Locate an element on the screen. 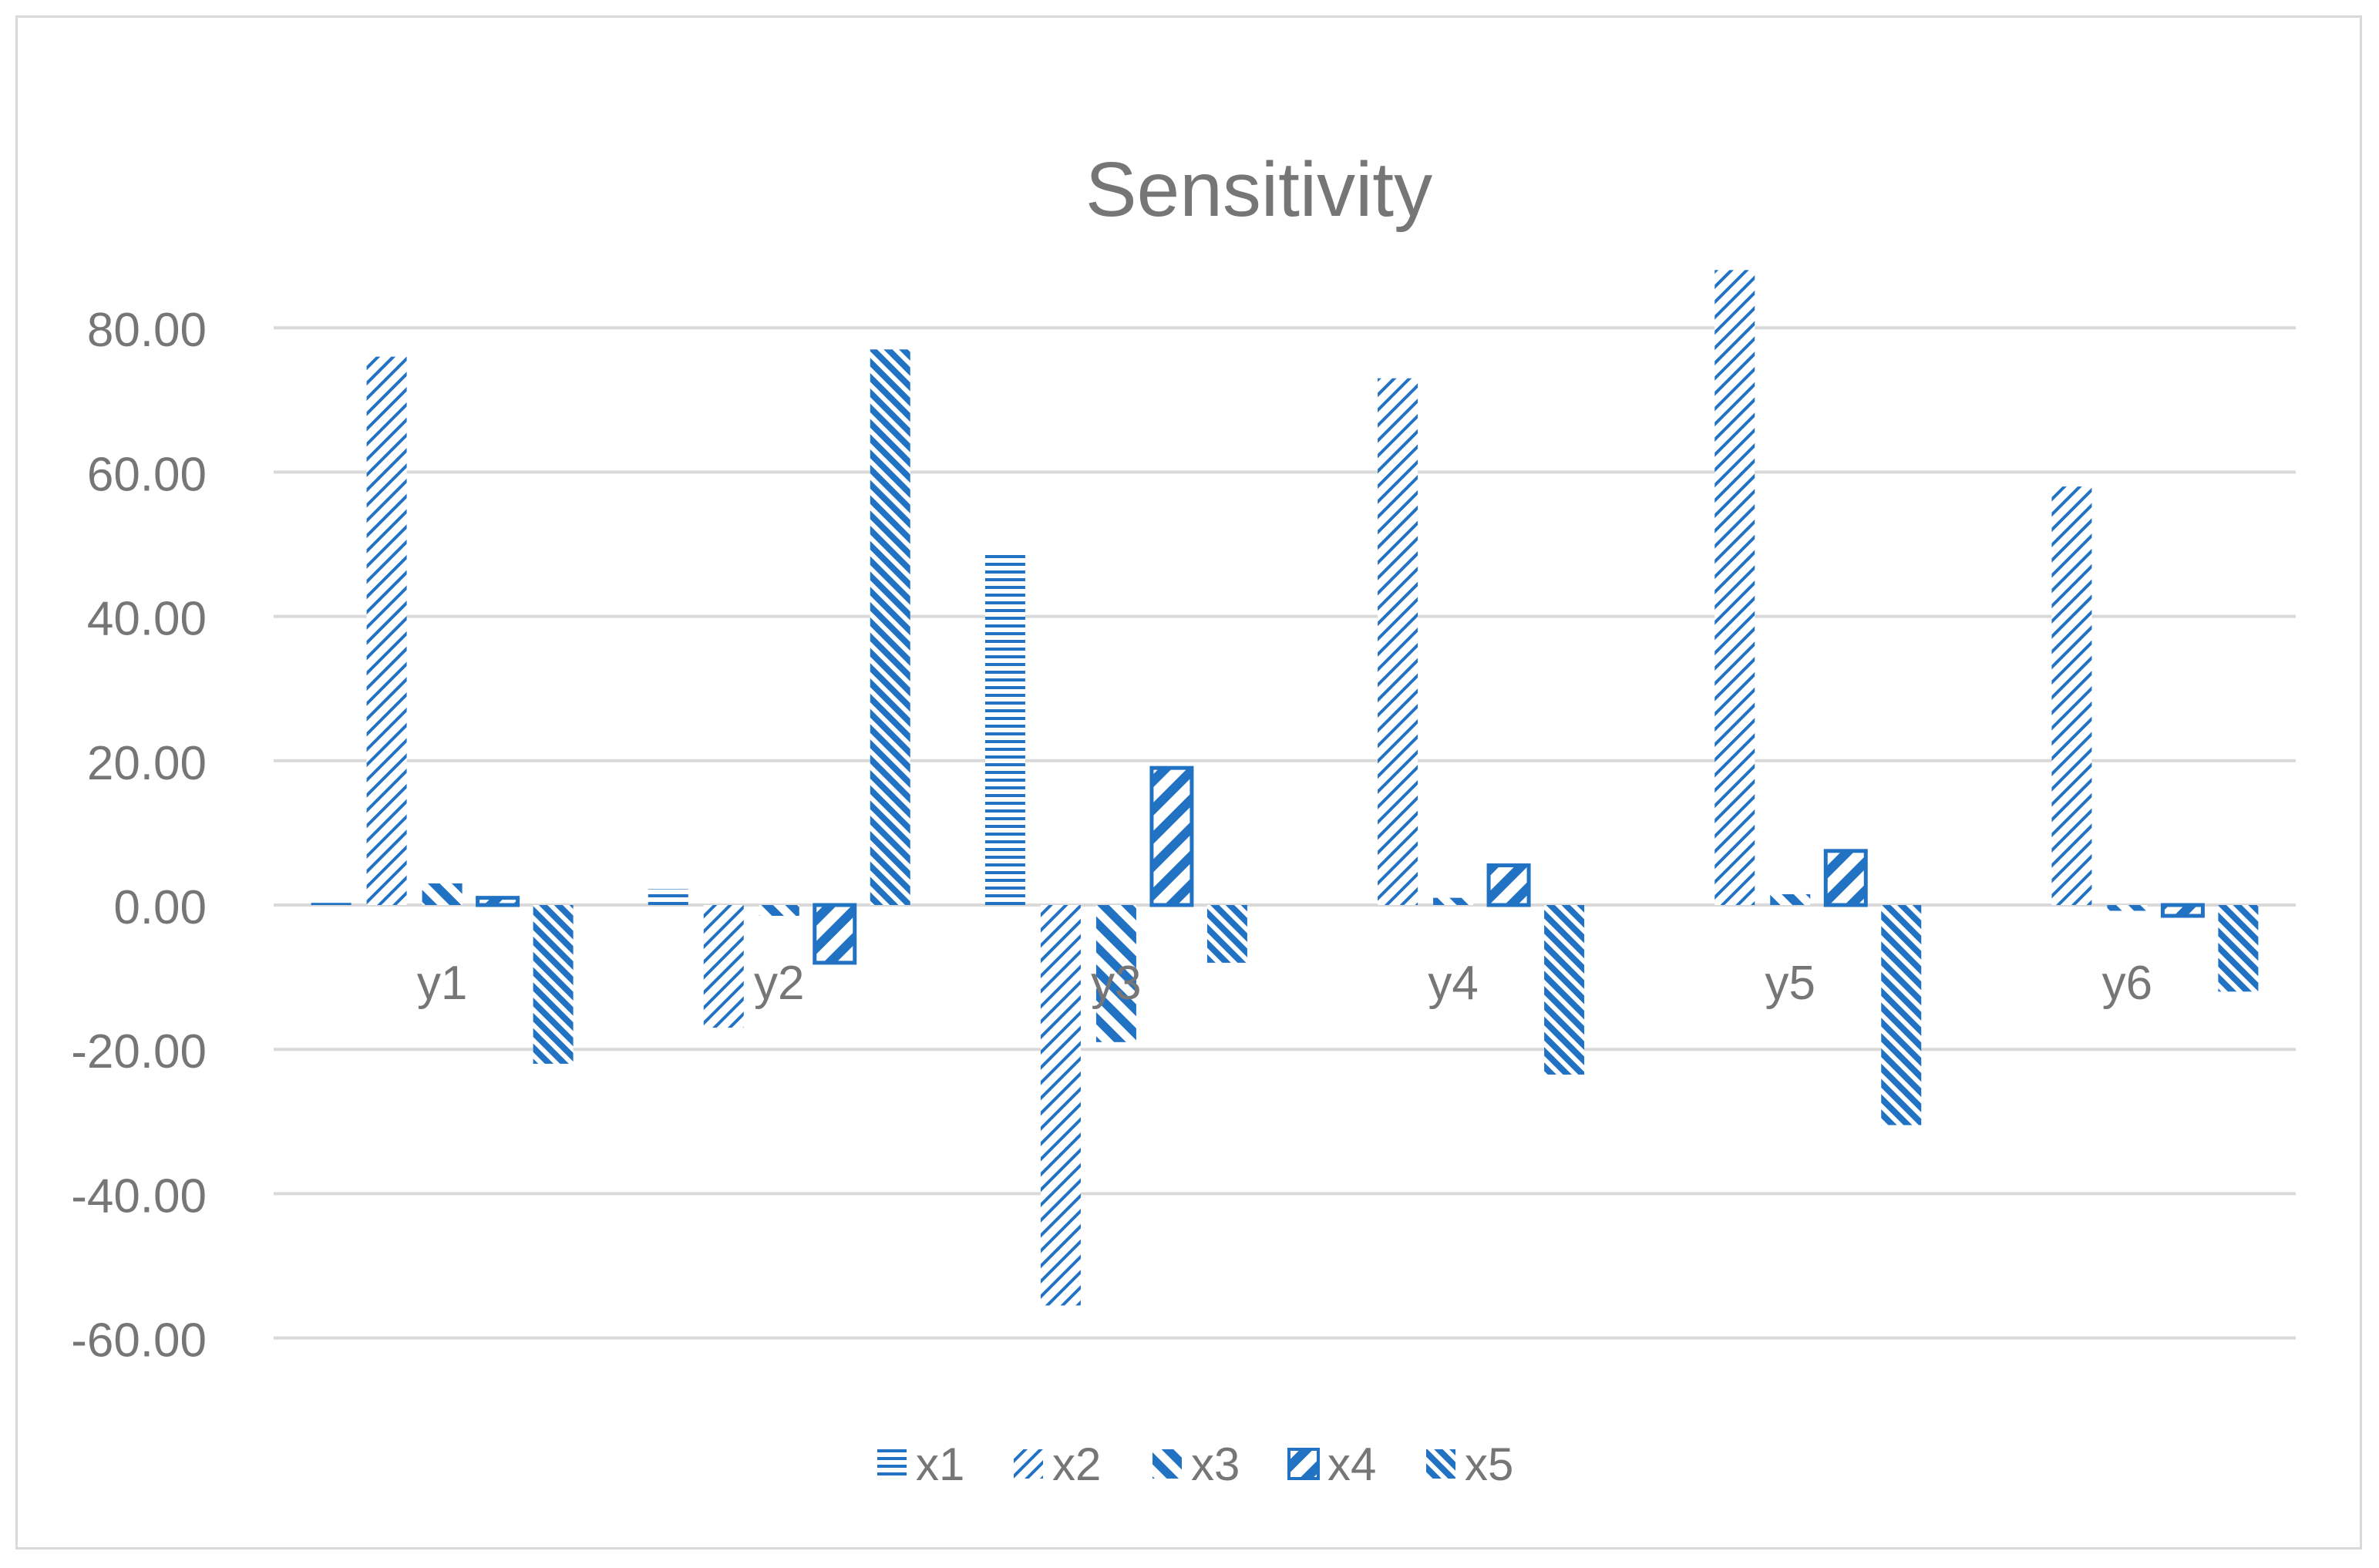  bar-x4-y6 is located at coordinates (2183, 910).